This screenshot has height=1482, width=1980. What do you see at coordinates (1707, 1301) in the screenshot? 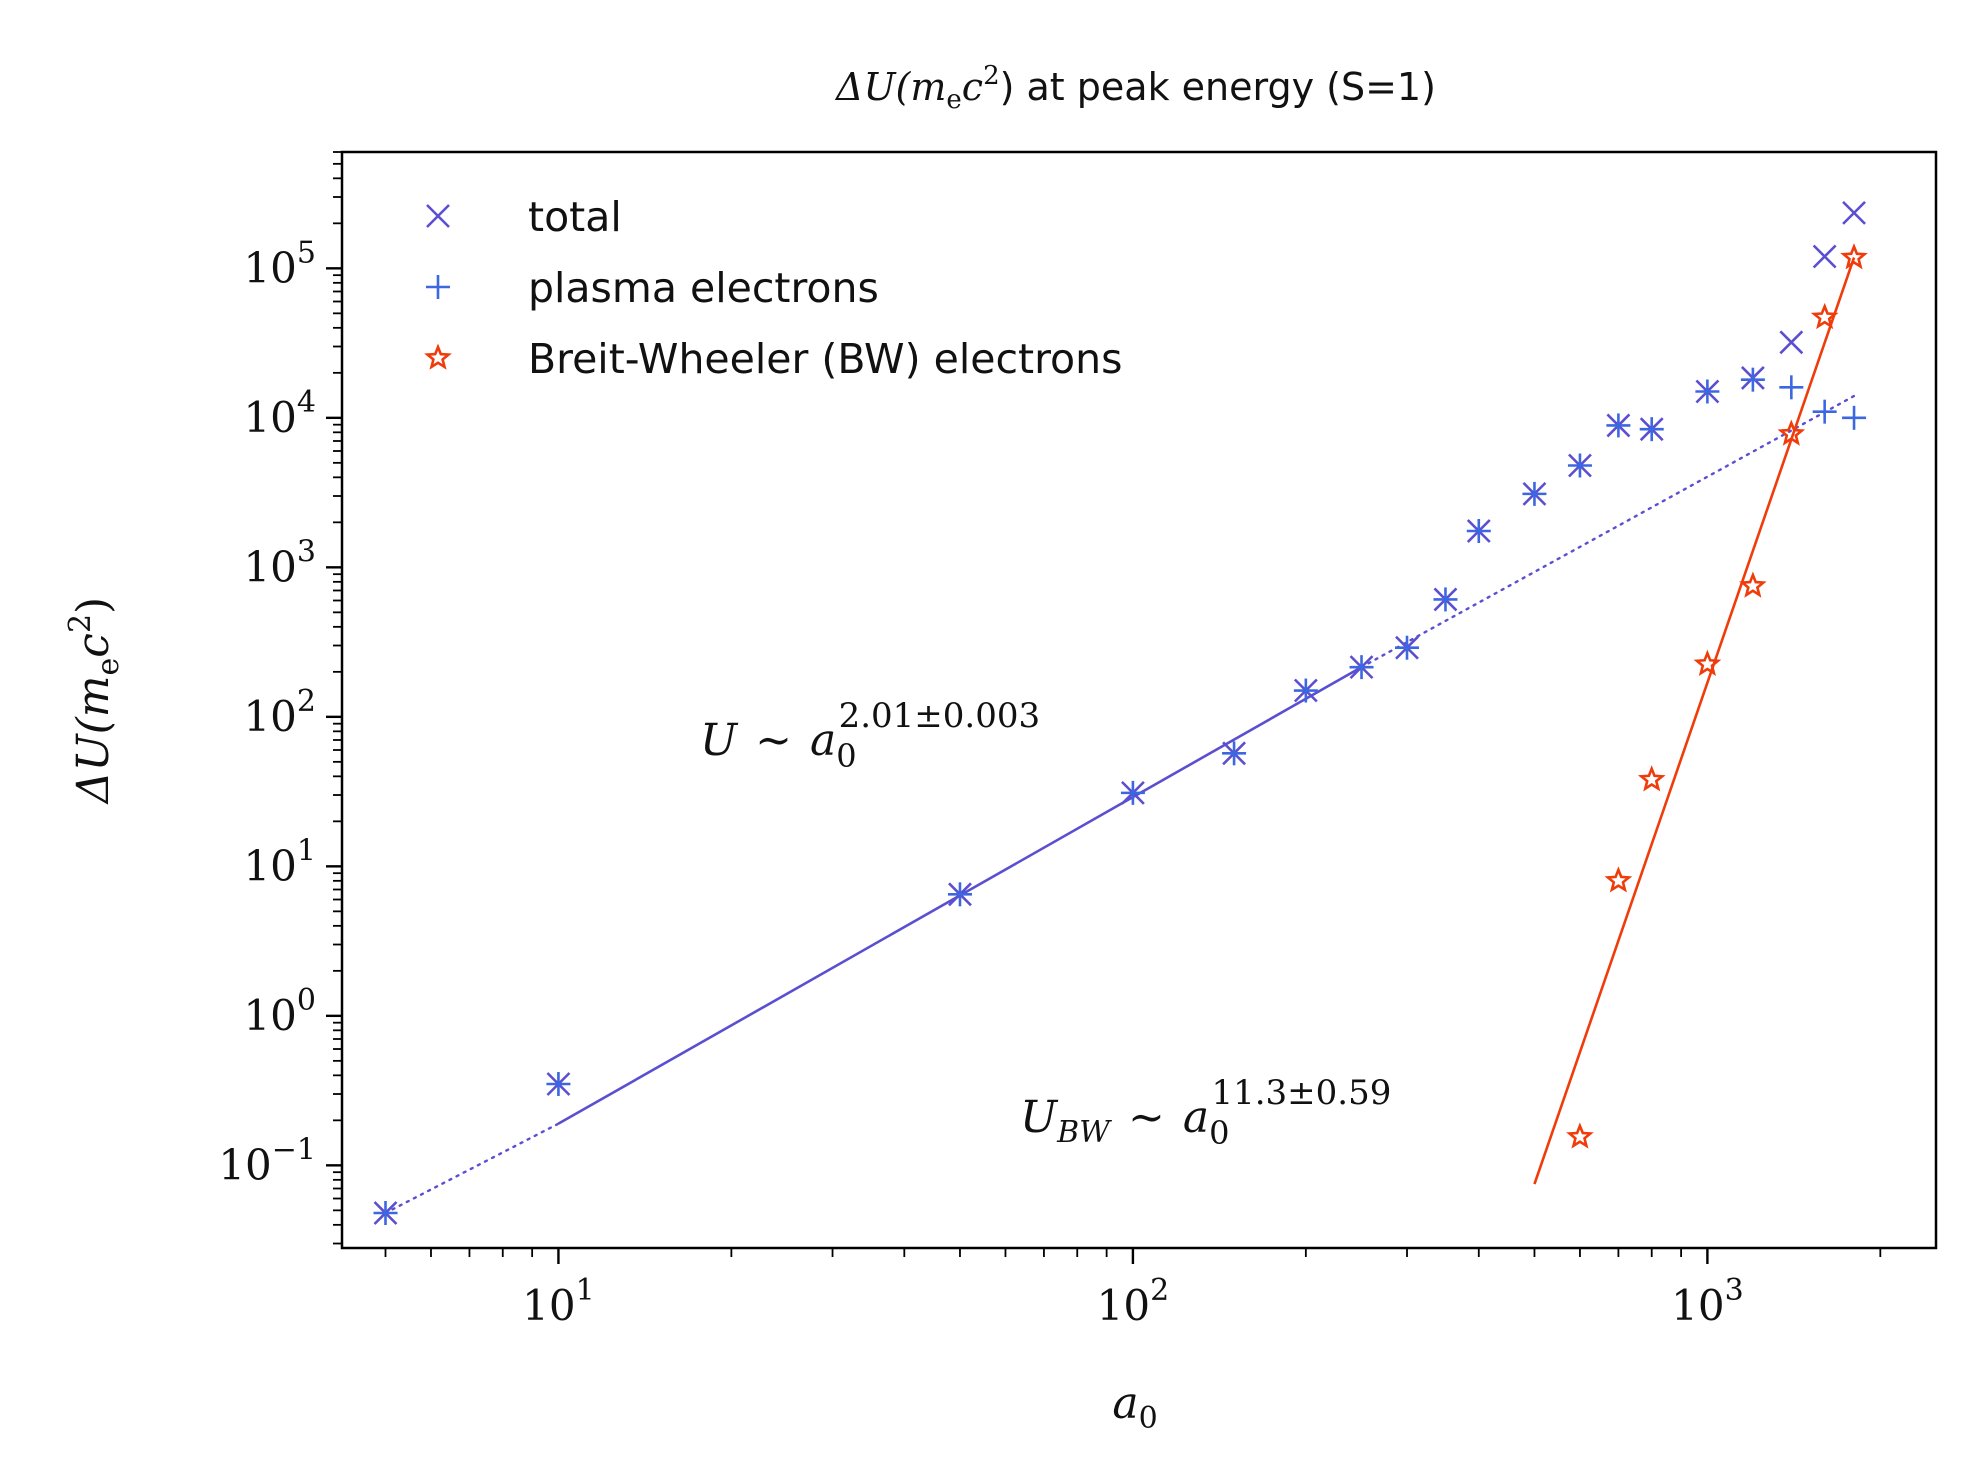
I see `x-tick-label: 10³` at bounding box center [1707, 1301].